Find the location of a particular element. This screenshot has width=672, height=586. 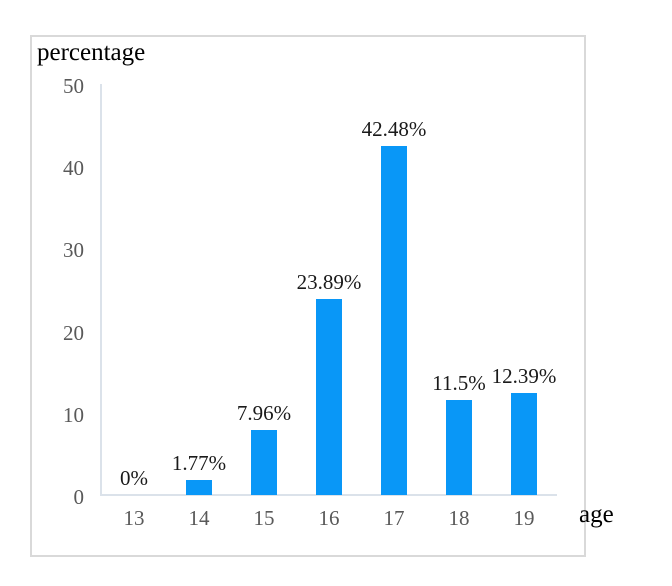

y-tick-label: 30 is located at coordinates (73, 250).